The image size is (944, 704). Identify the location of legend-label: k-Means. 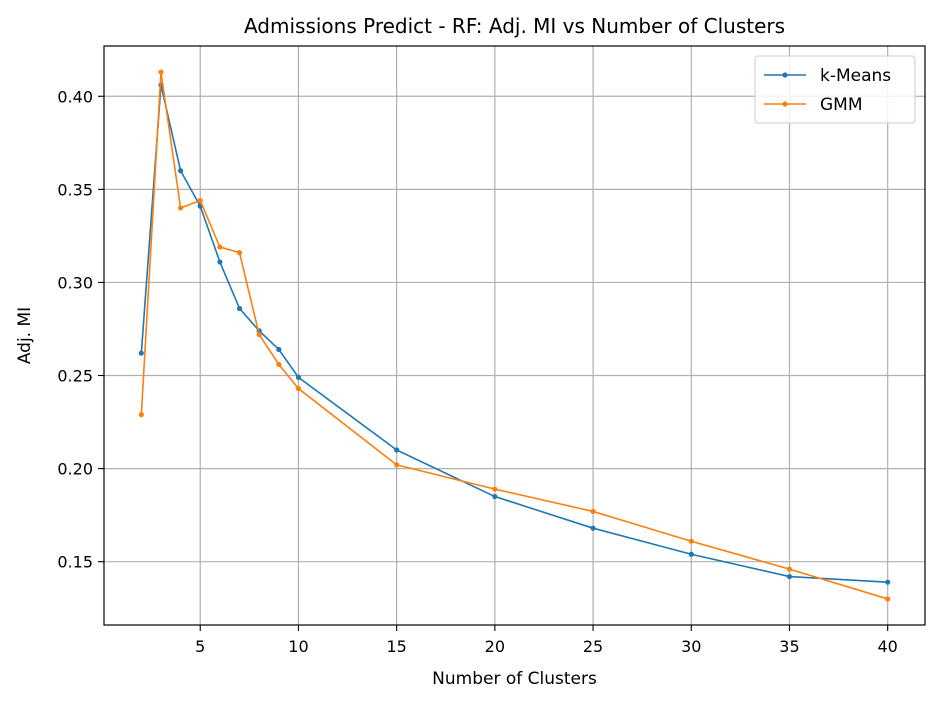
(855, 76).